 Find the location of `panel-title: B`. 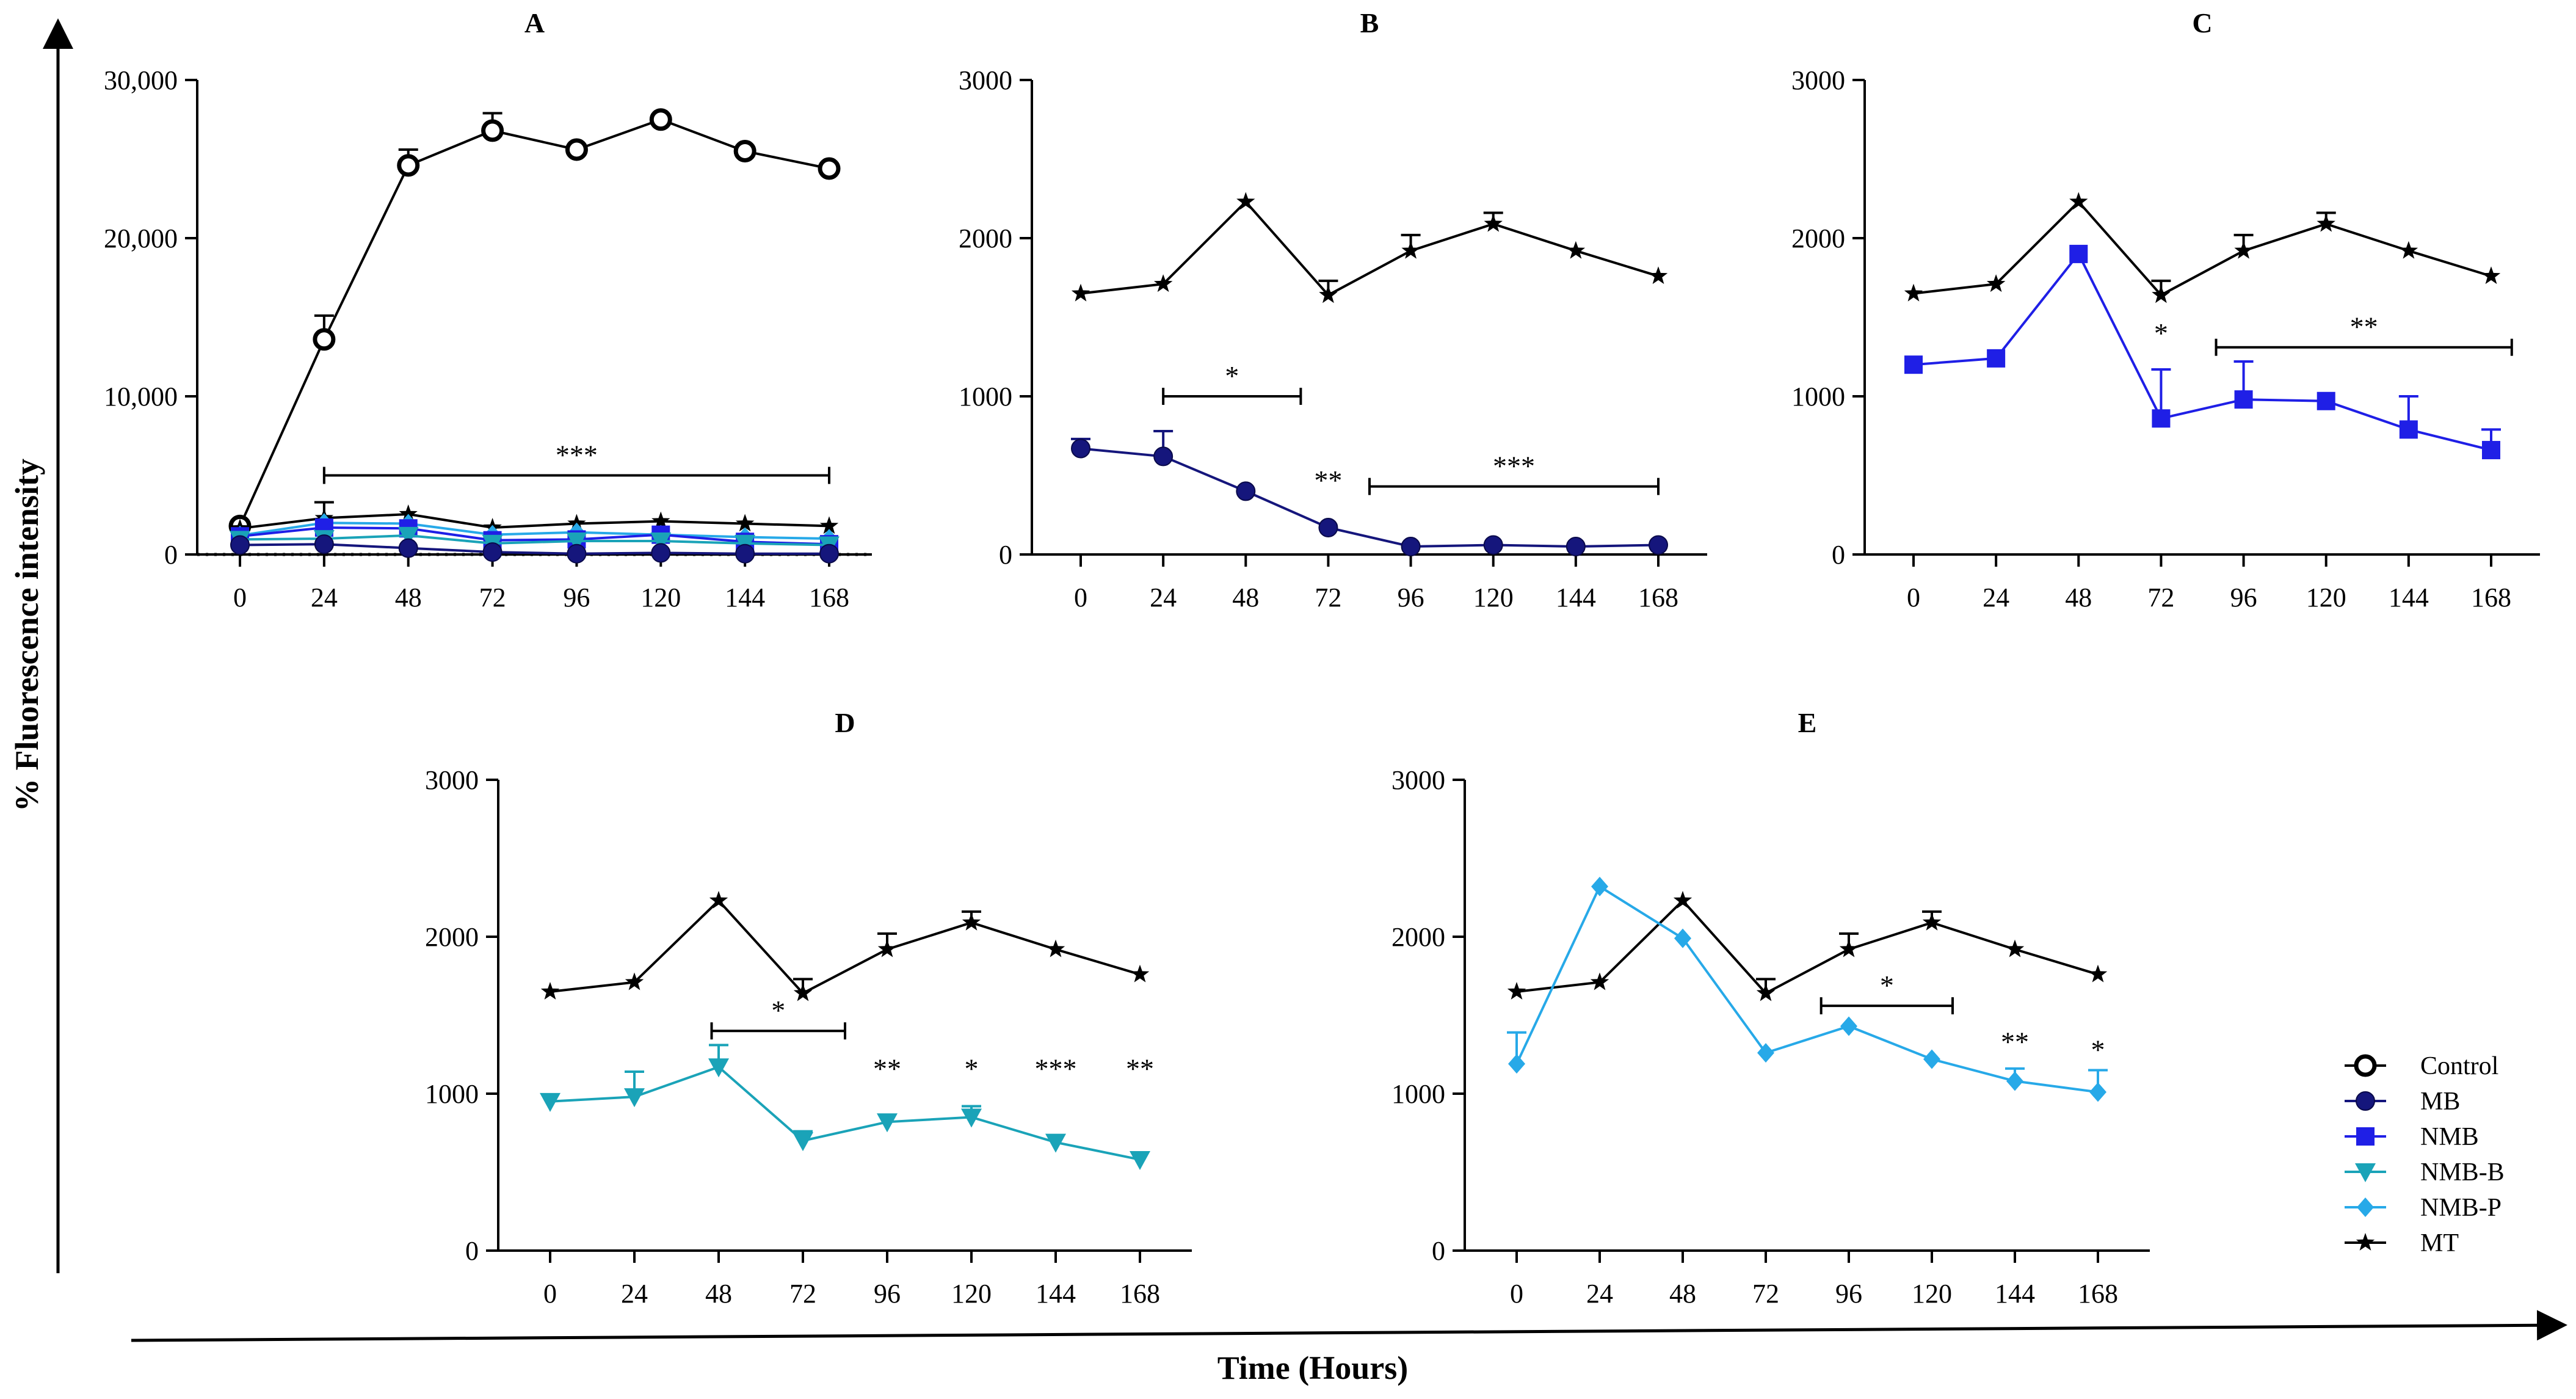

panel-title: B is located at coordinates (1369, 22).